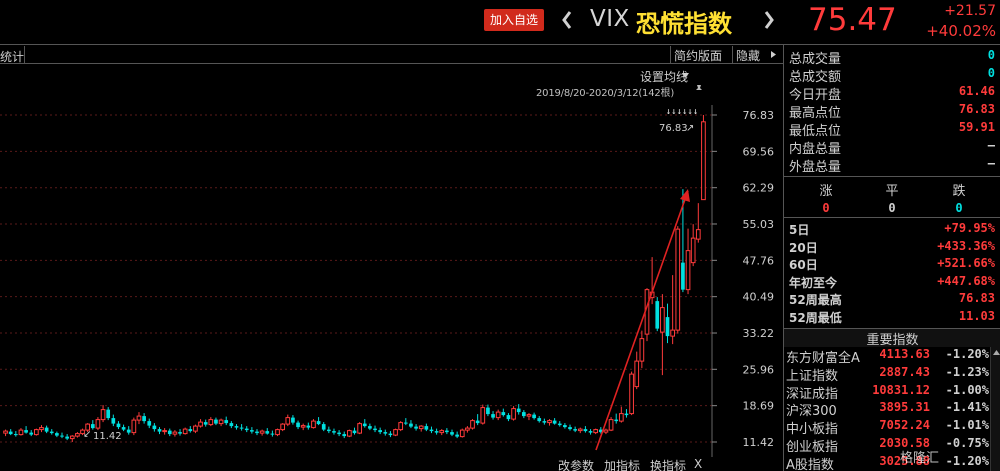 The image size is (1000, 471). What do you see at coordinates (698, 56) in the screenshot?
I see `simple-layout-button: 简约版面` at bounding box center [698, 56].